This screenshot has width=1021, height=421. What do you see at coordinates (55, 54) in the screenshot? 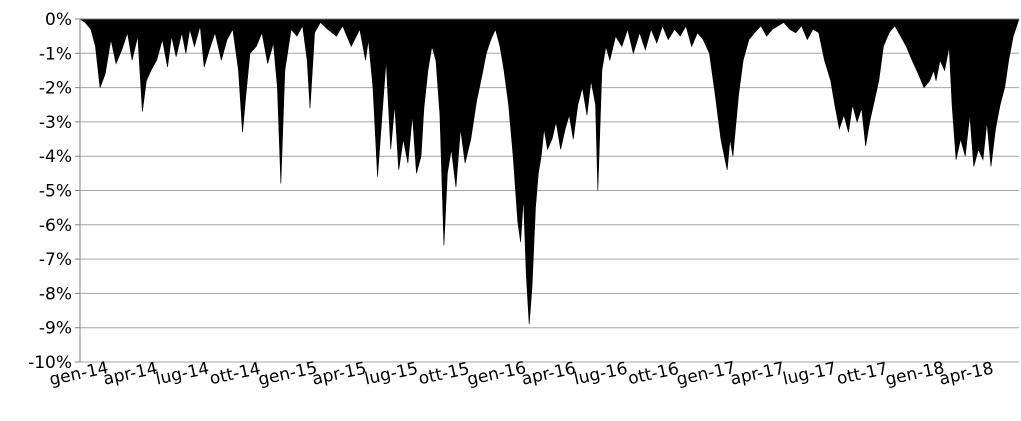
I see `y-tick-label: -1%` at bounding box center [55, 54].